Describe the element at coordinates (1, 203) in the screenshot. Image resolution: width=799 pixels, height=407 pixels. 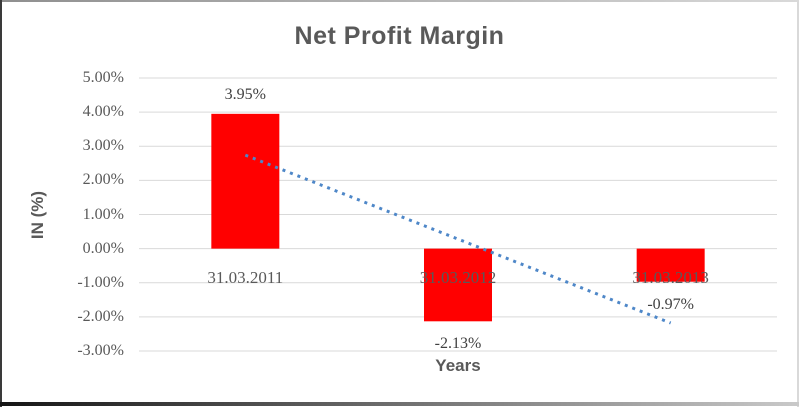
I see `frame-border-left` at that location.